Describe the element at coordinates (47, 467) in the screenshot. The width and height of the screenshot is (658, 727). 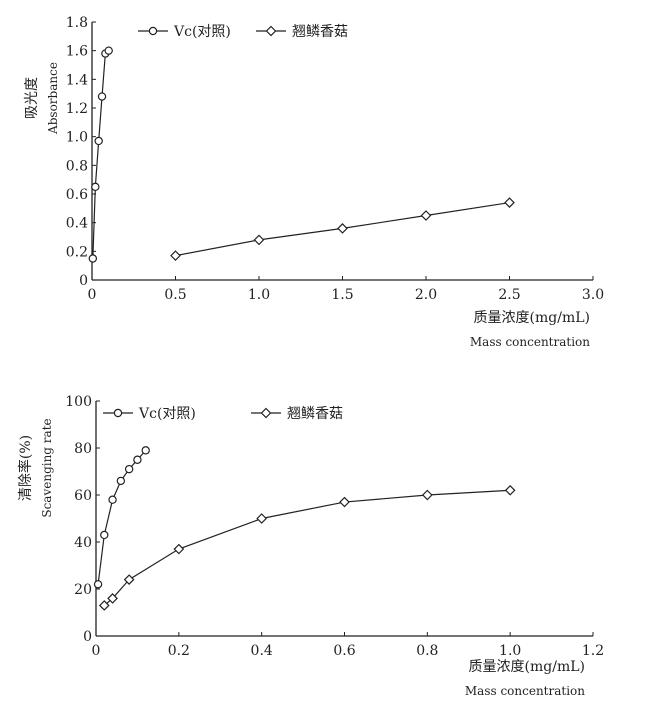
I see `y-axis-title-en: Scavenging rate` at that location.